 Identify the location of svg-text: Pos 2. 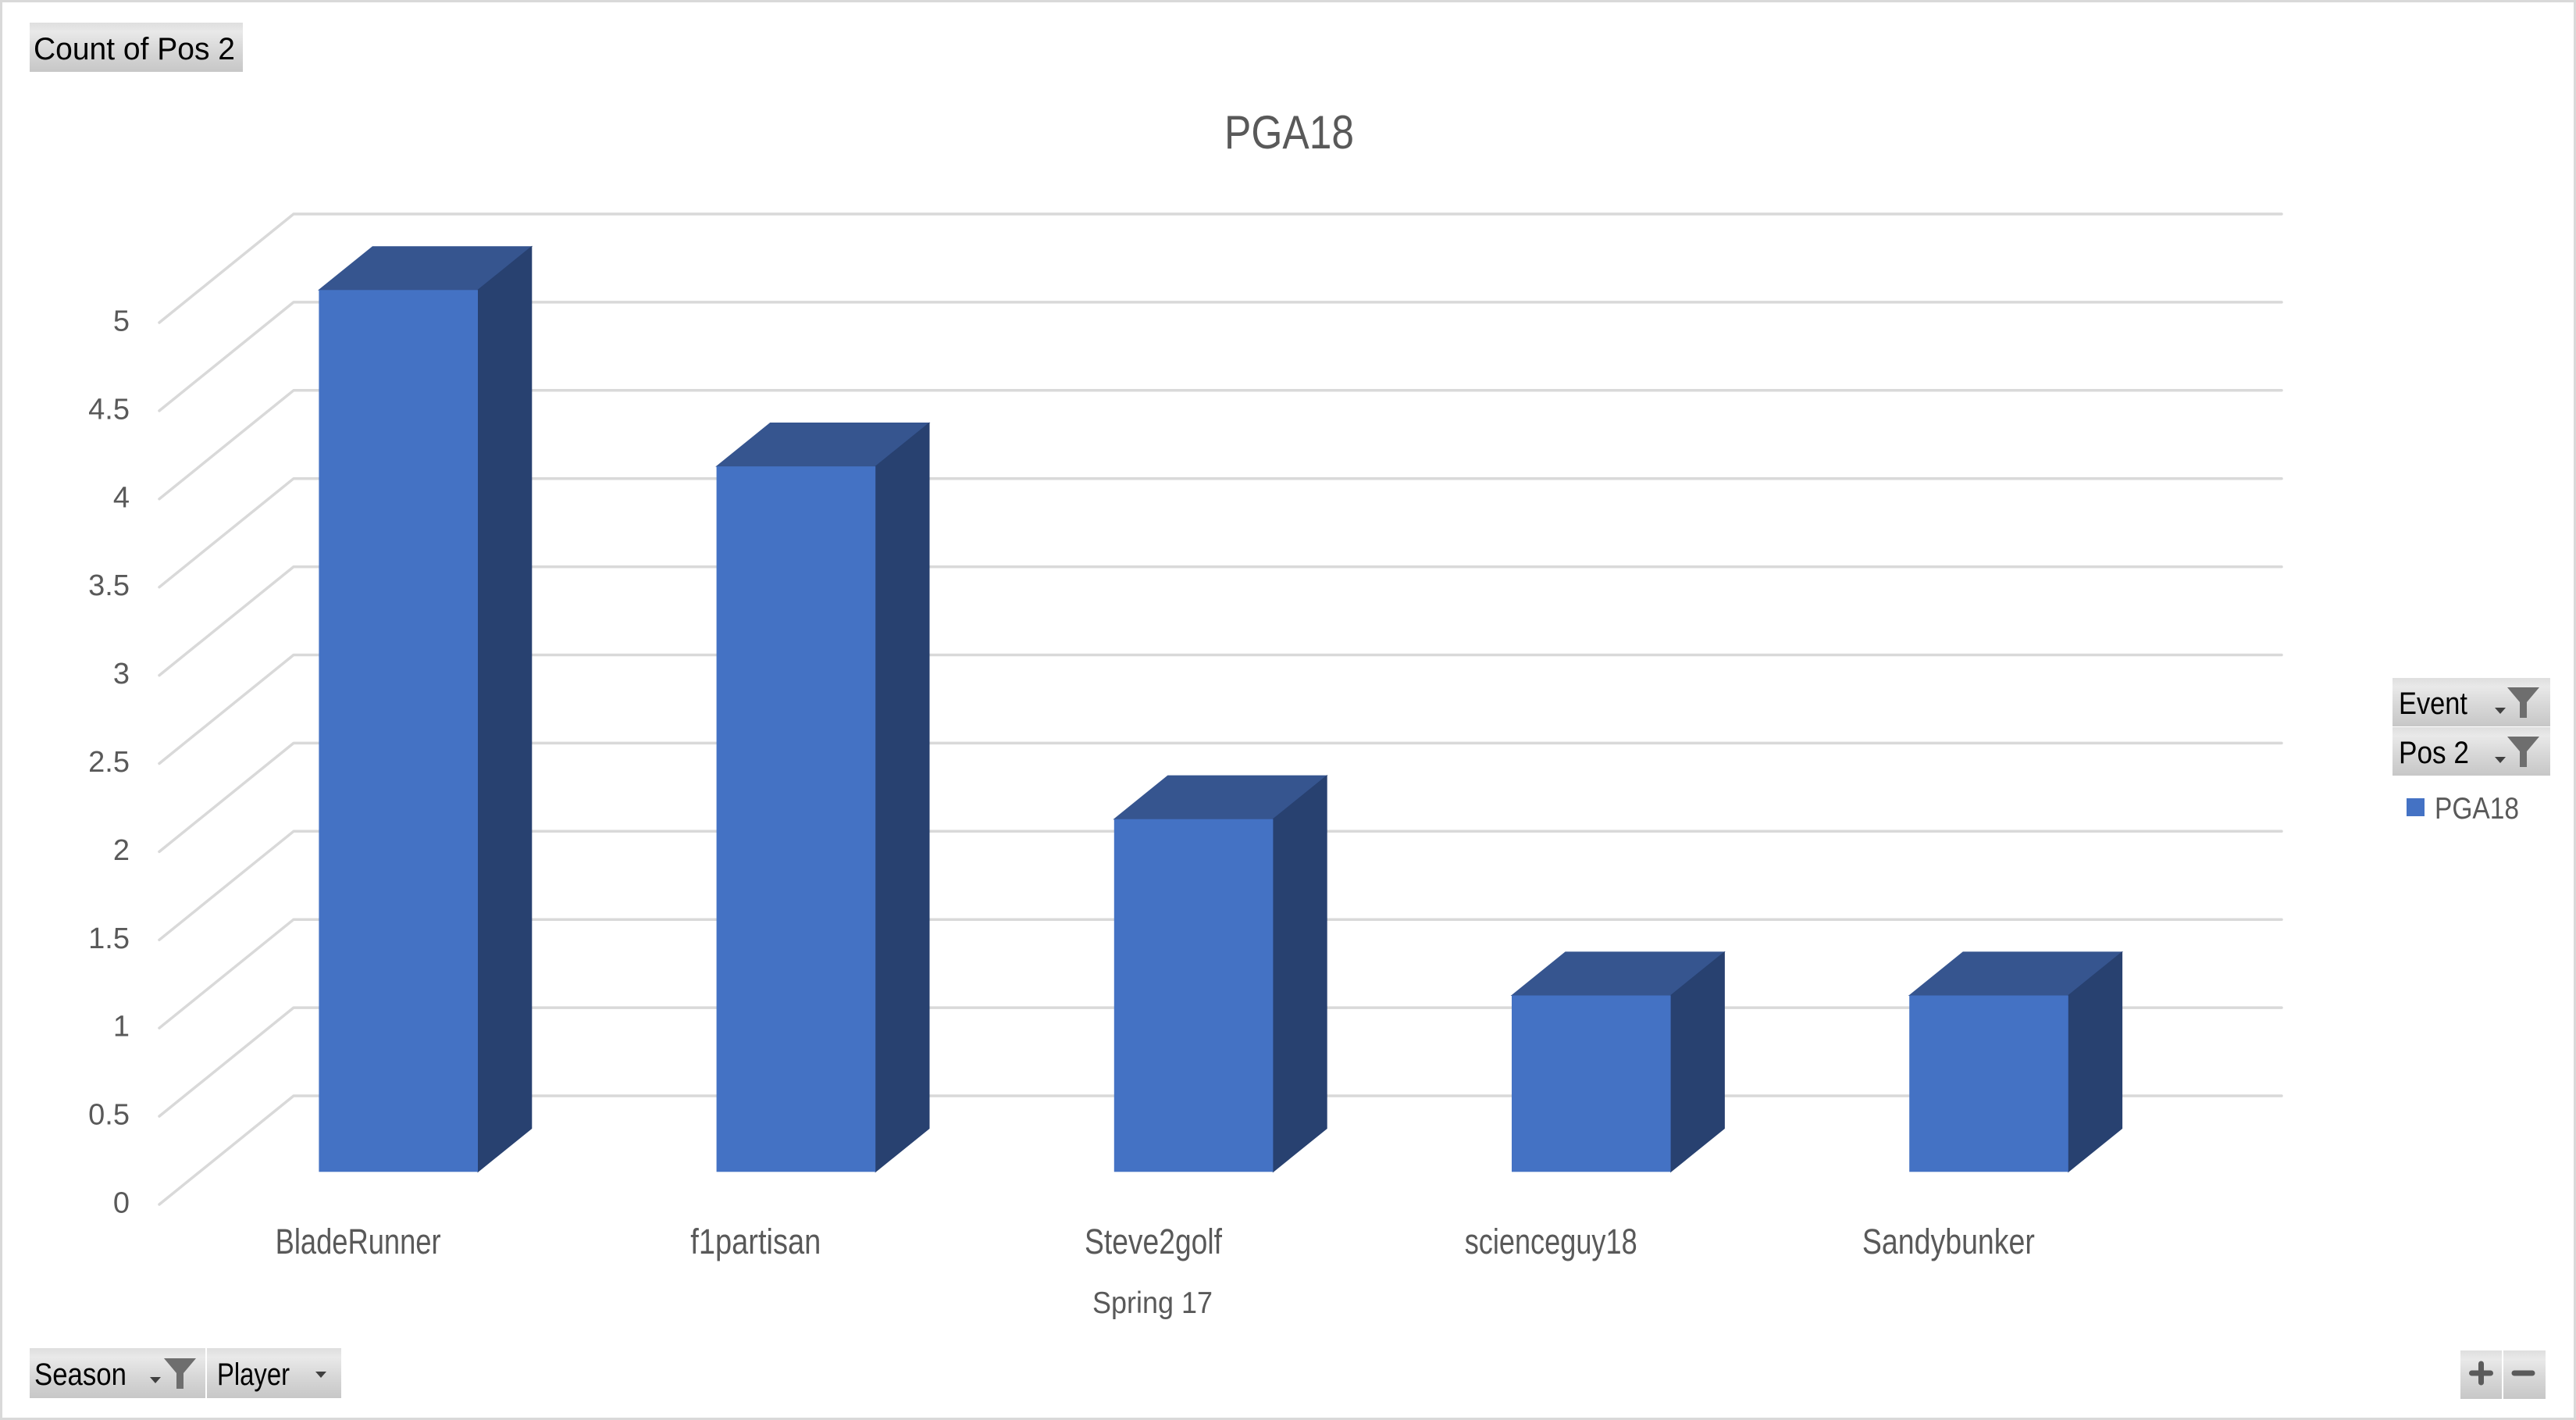
(2434, 753).